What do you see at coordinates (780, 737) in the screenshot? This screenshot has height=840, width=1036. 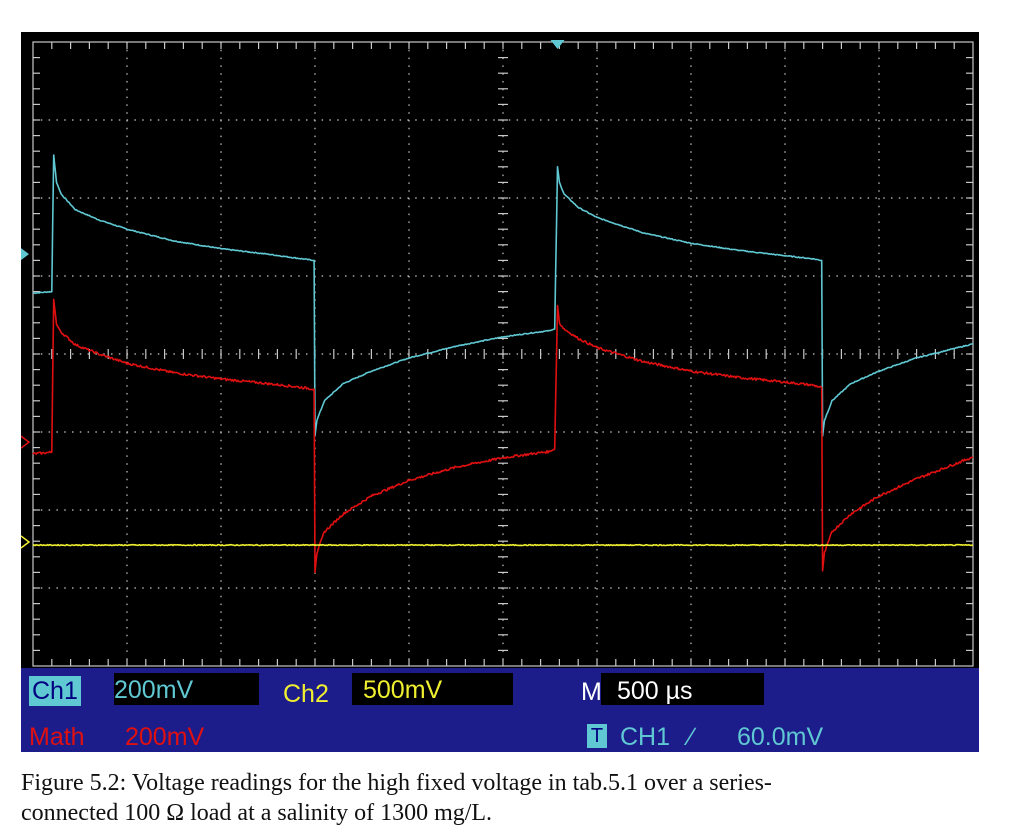 I see `trigger-level: 60.0mV` at bounding box center [780, 737].